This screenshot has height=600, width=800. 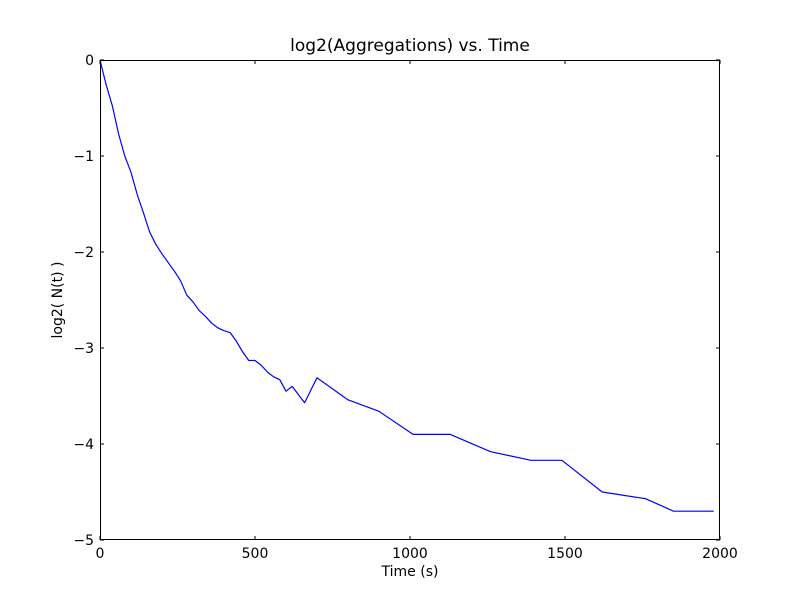 What do you see at coordinates (720, 554) in the screenshot?
I see `x-tick-label-4: 2000` at bounding box center [720, 554].